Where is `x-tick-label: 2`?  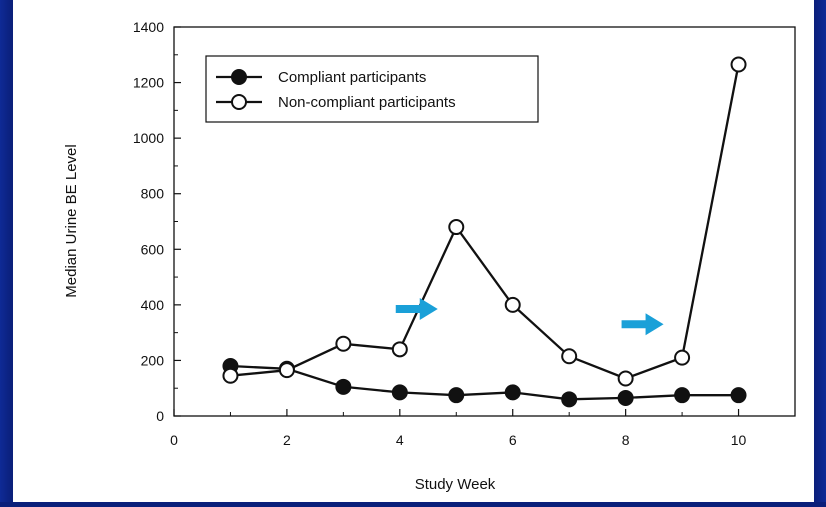 x-tick-label: 2 is located at coordinates (287, 440).